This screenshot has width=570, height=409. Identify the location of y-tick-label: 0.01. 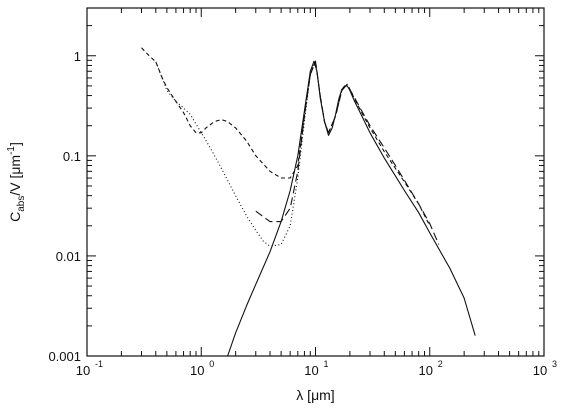
(68, 256).